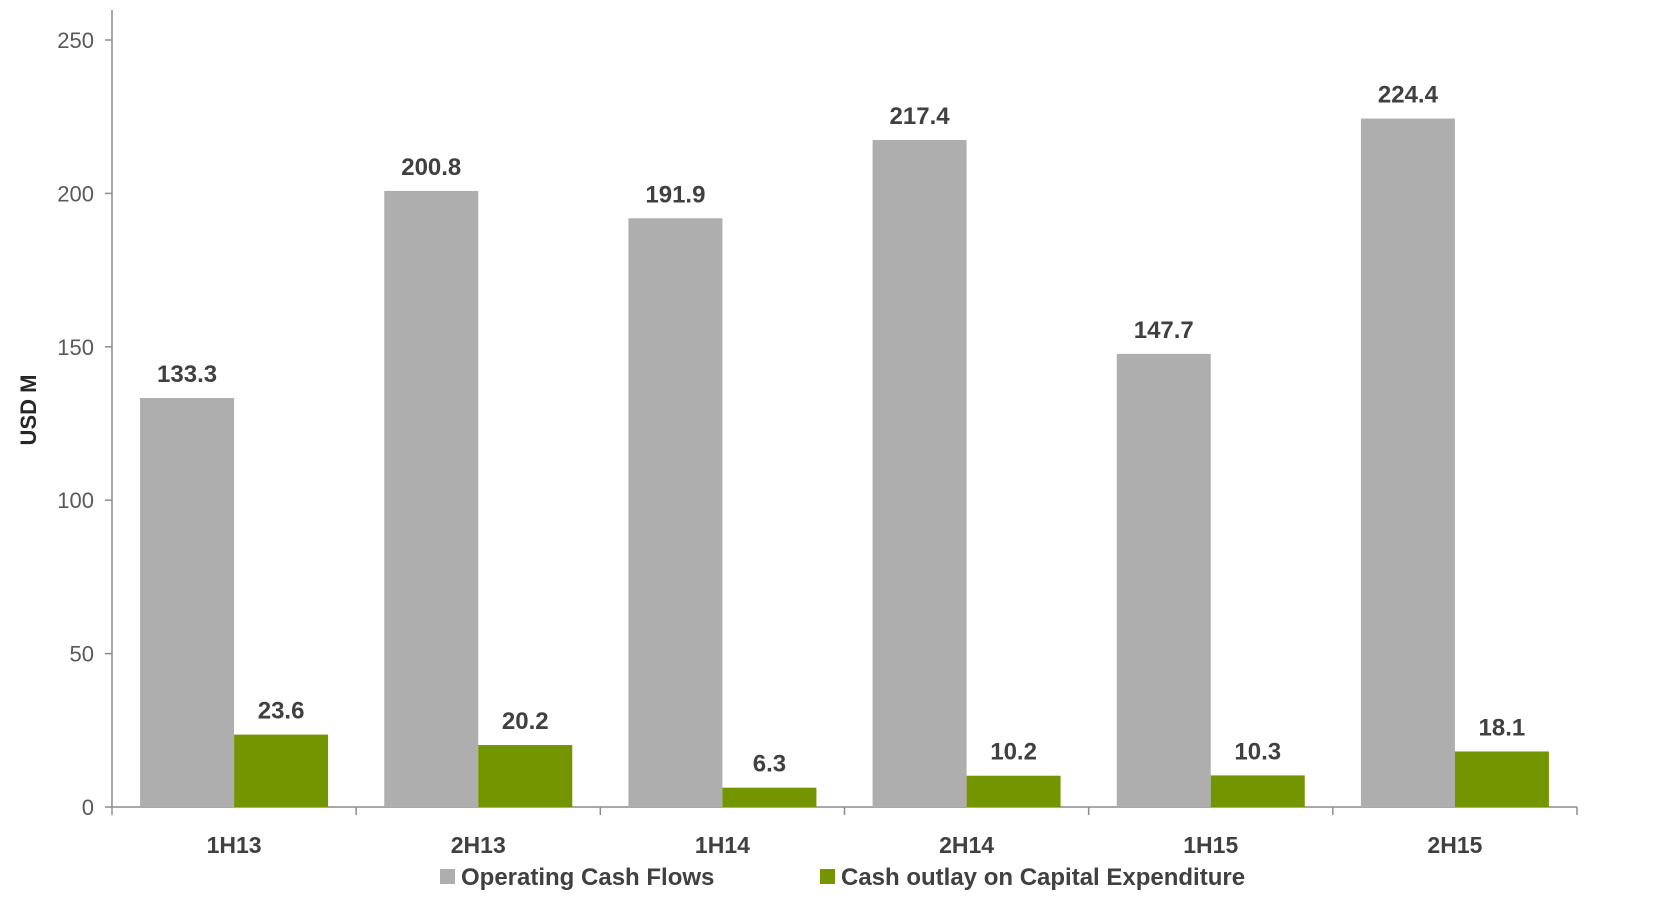 Image resolution: width=1673 pixels, height=912 pixels. What do you see at coordinates (525, 721) in the screenshot?
I see `data-label: 20.2` at bounding box center [525, 721].